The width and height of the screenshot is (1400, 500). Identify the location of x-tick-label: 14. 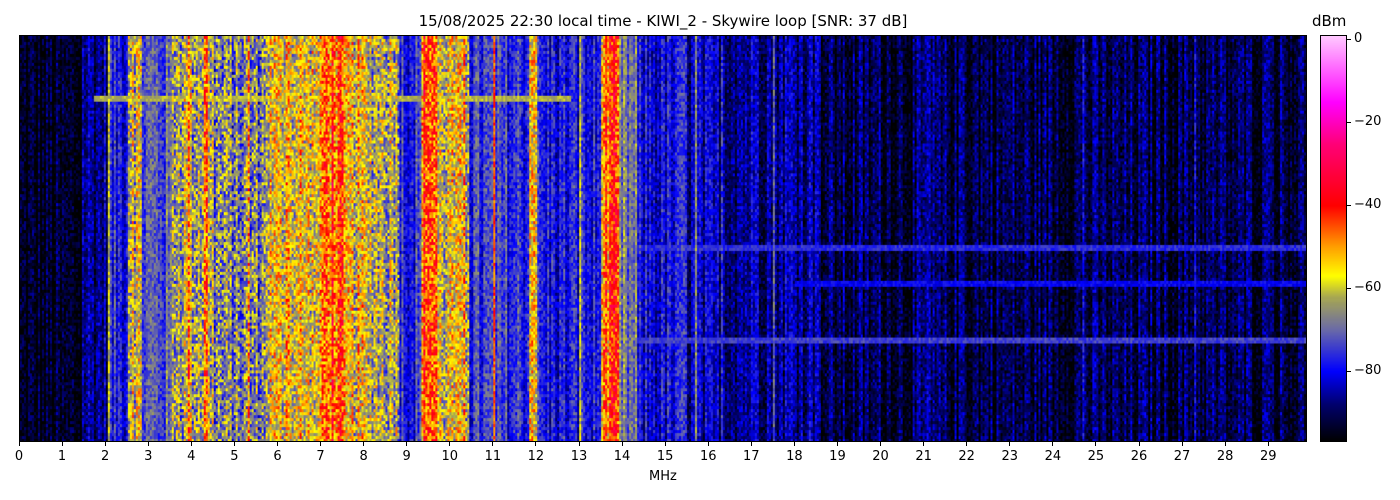
(622, 456).